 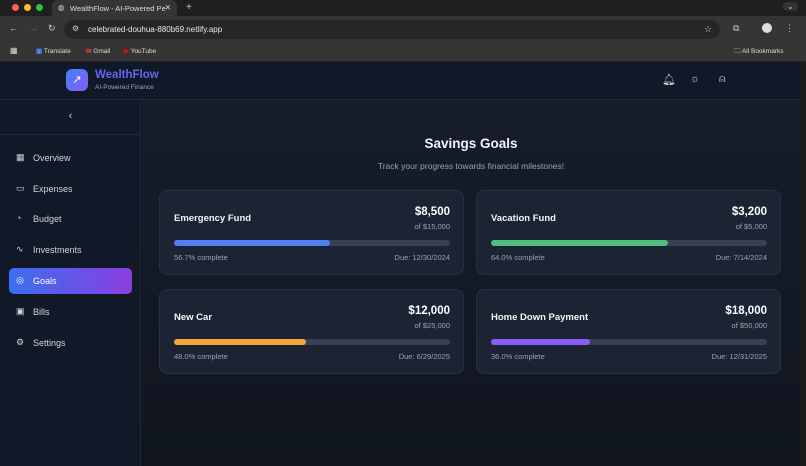 What do you see at coordinates (19, 218) in the screenshot?
I see `pie-chart-icon: ◔` at bounding box center [19, 218].